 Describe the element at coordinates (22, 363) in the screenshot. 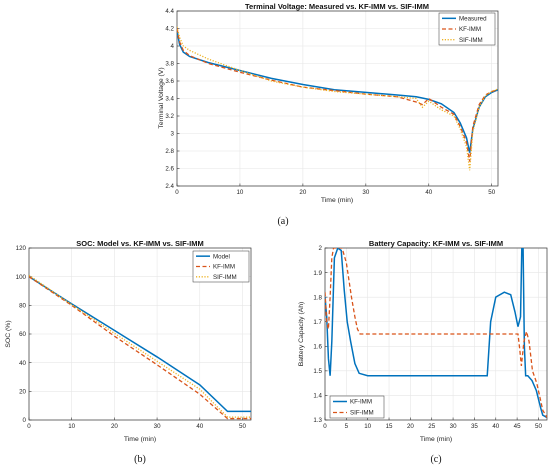

I see `y-tick-label: 40` at that location.